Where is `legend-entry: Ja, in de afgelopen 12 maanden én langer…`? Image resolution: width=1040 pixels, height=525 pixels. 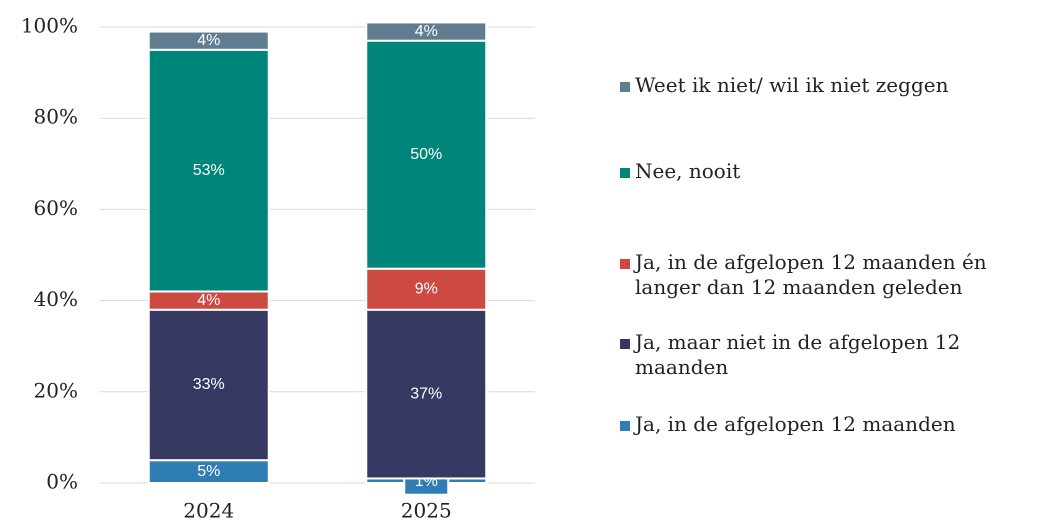
legend-entry: Ja, in de afgelopen 12 maanden én langer… is located at coordinates (820, 275).